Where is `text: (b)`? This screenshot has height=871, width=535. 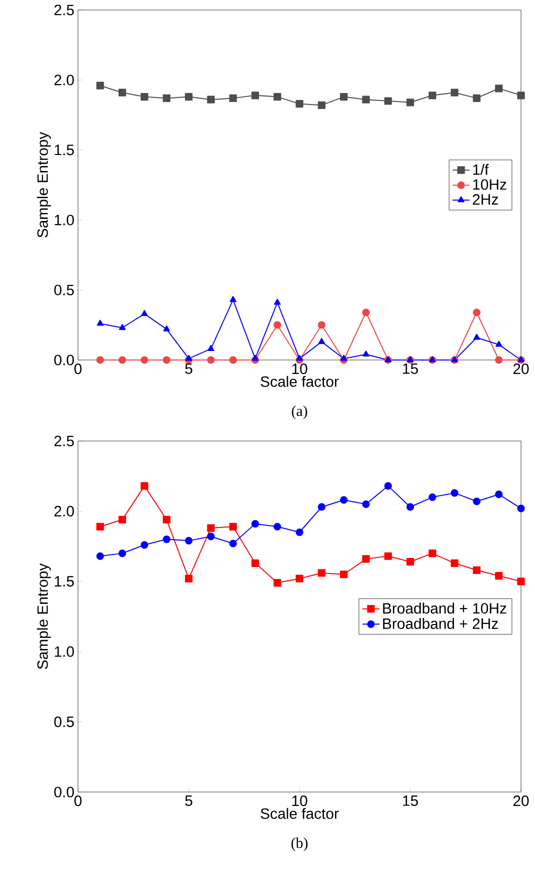
text: (b) is located at coordinates (299, 845).